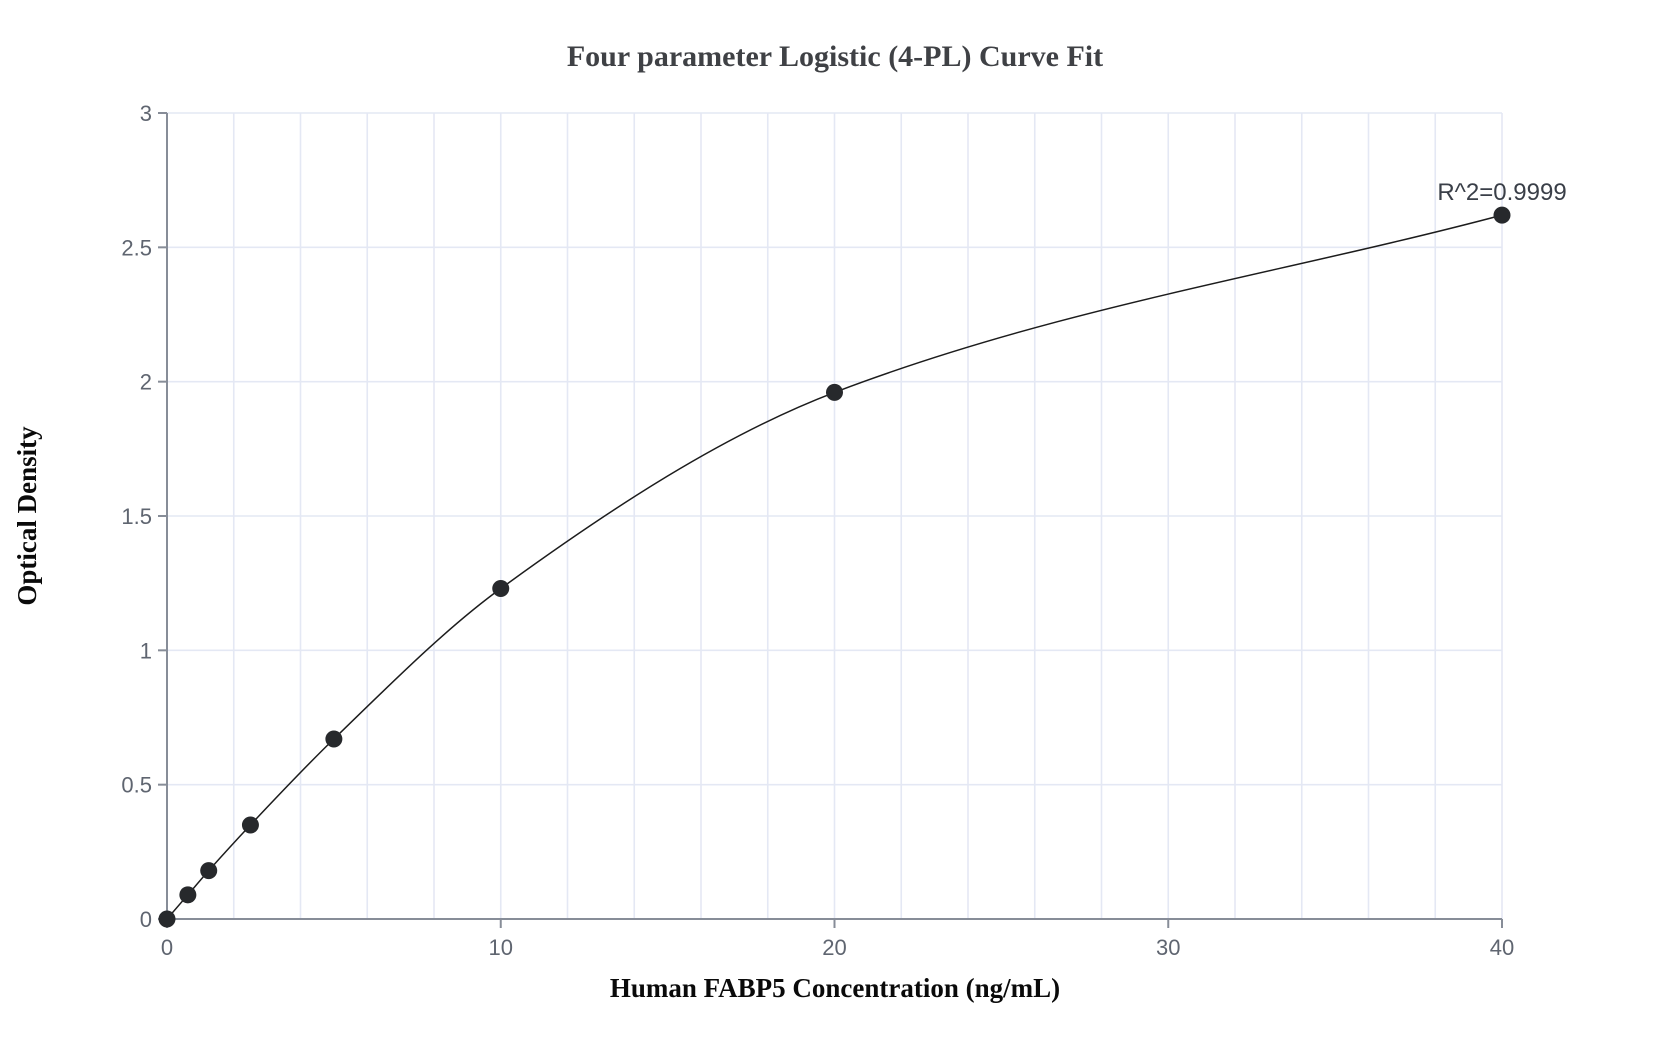 This screenshot has width=1668, height=1050. What do you see at coordinates (1501, 192) in the screenshot?
I see `r-squared-annotation: R^2=0.9999` at bounding box center [1501, 192].